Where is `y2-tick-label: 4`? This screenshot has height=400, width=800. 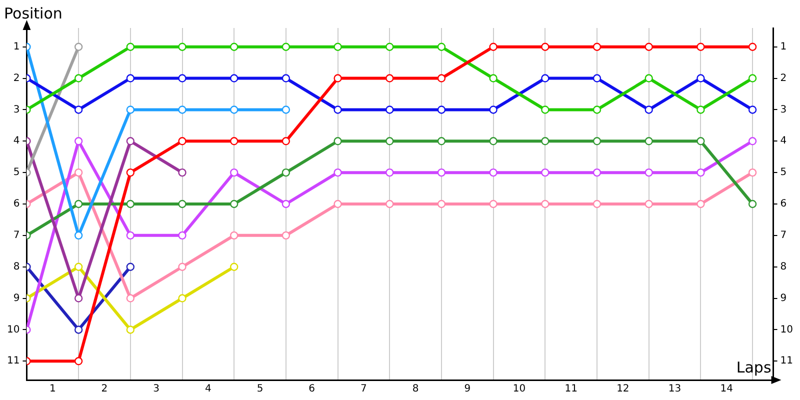 y2-tick-label: 4 is located at coordinates (783, 141).